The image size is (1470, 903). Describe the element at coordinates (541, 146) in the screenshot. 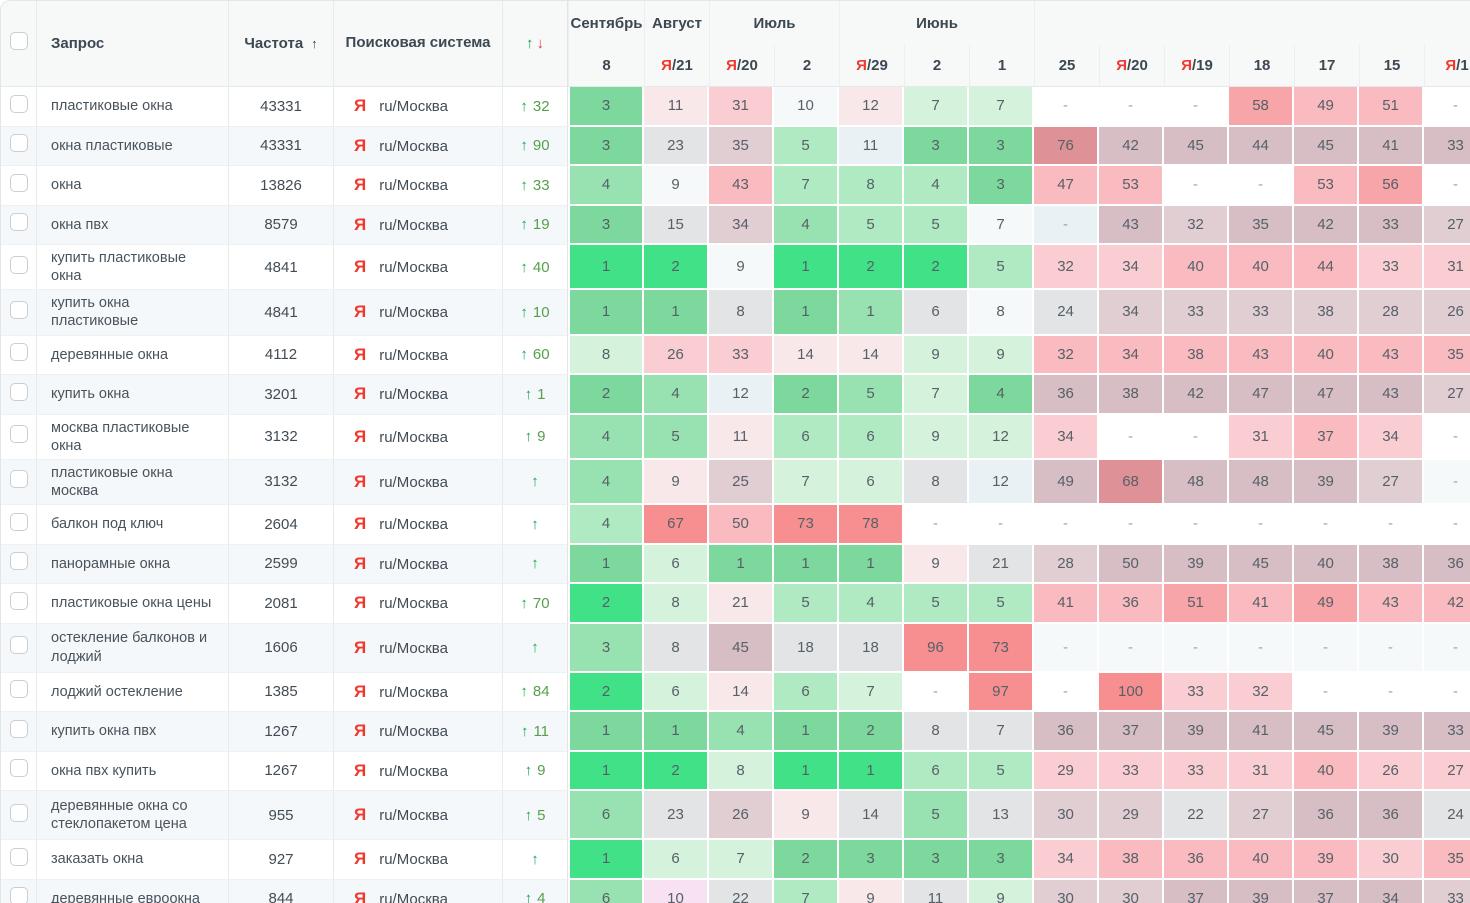

I see `change-value: 90` at that location.